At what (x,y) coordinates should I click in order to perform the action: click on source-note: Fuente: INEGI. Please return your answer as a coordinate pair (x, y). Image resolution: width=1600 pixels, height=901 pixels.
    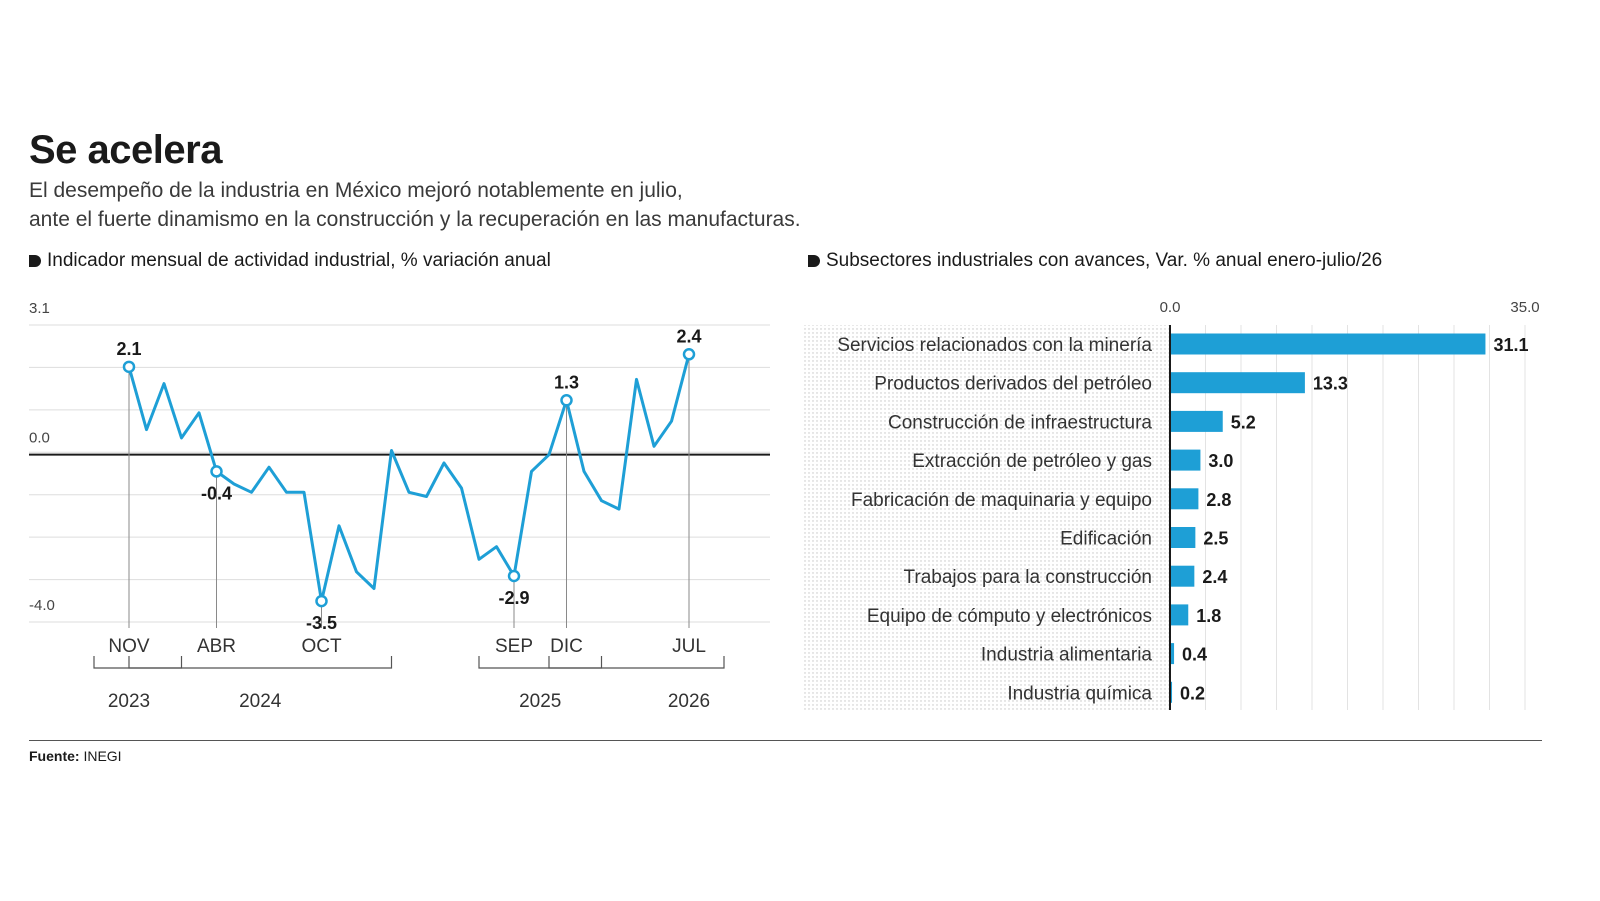
    Looking at the image, I should click on (75, 756).